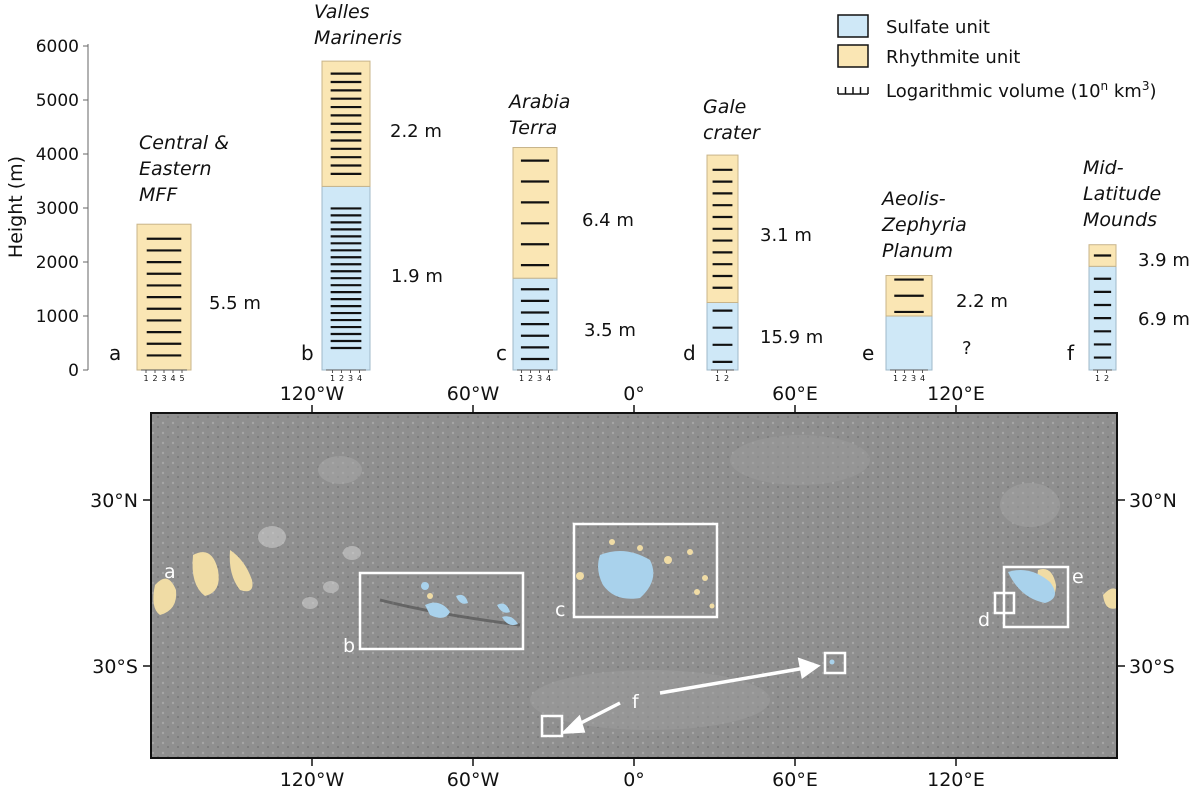 The height and width of the screenshot is (796, 1196). I want to click on legend-swatch-sulfate, so click(853, 26).